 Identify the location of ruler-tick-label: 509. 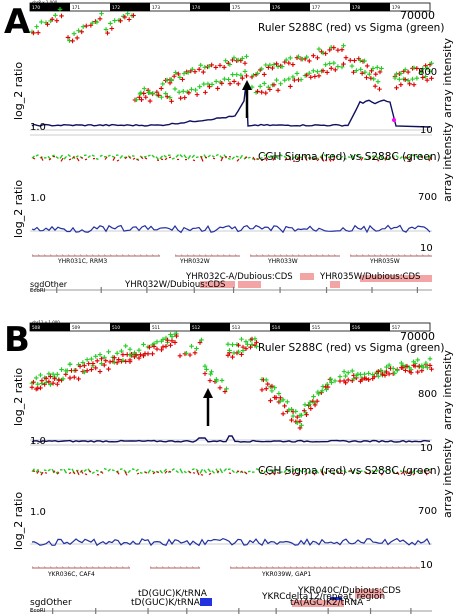
(76, 327).